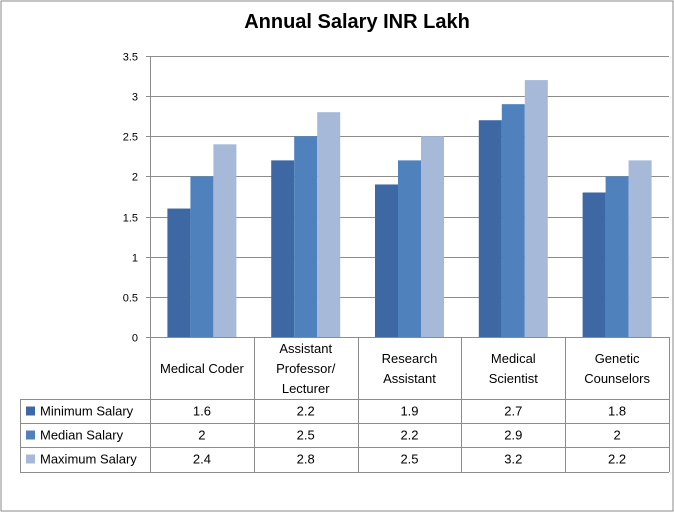 This screenshot has height=512, width=674. What do you see at coordinates (135, 178) in the screenshot?
I see `y-tick-label: 2` at bounding box center [135, 178].